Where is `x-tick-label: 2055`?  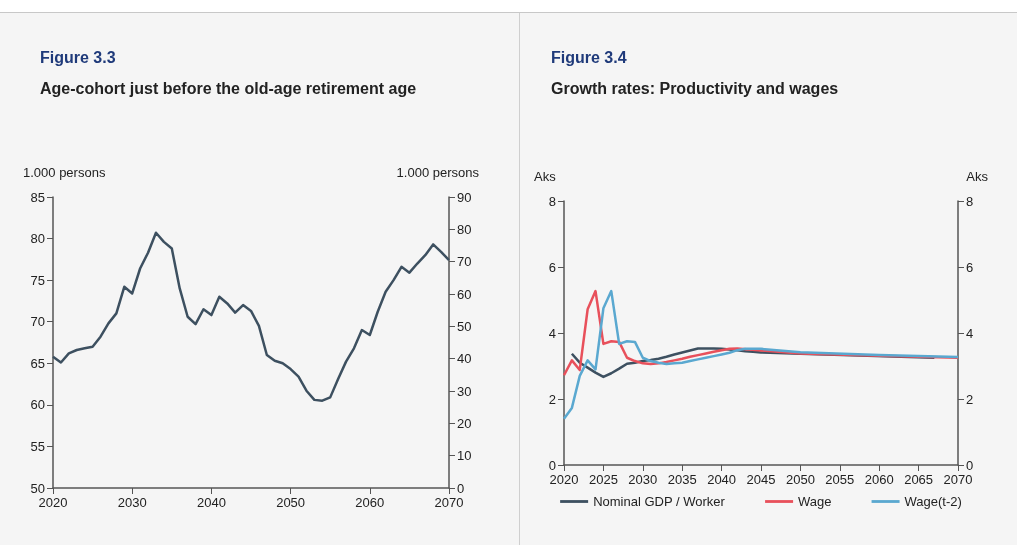 x-tick-label: 2055 is located at coordinates (840, 479).